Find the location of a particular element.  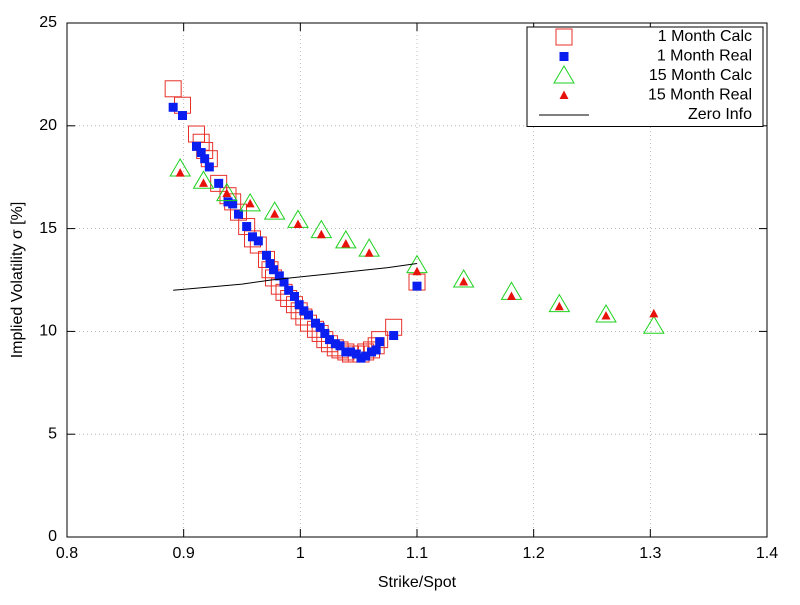

legend-box is located at coordinates (645, 76).